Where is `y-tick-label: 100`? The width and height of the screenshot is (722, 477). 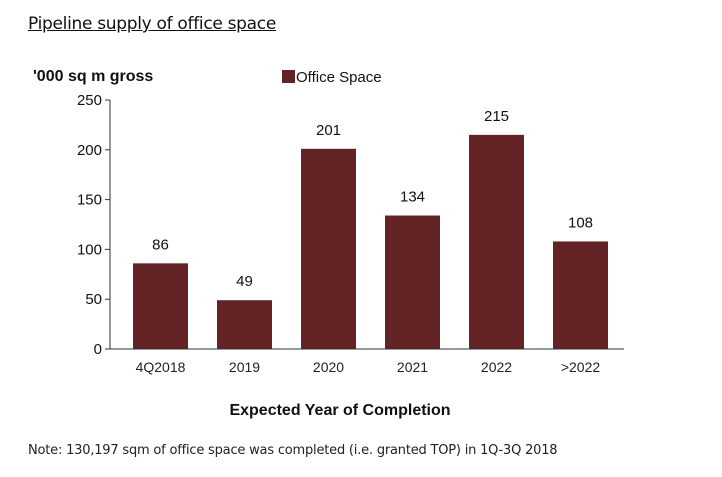 y-tick-label: 100 is located at coordinates (89, 249).